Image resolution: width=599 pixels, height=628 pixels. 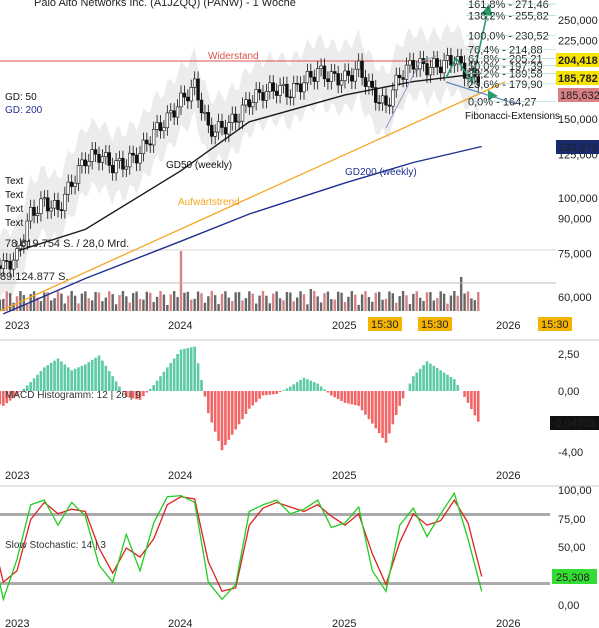 I want to click on fib-level-label: 23,6% - 179,90, so click(x=505, y=85).